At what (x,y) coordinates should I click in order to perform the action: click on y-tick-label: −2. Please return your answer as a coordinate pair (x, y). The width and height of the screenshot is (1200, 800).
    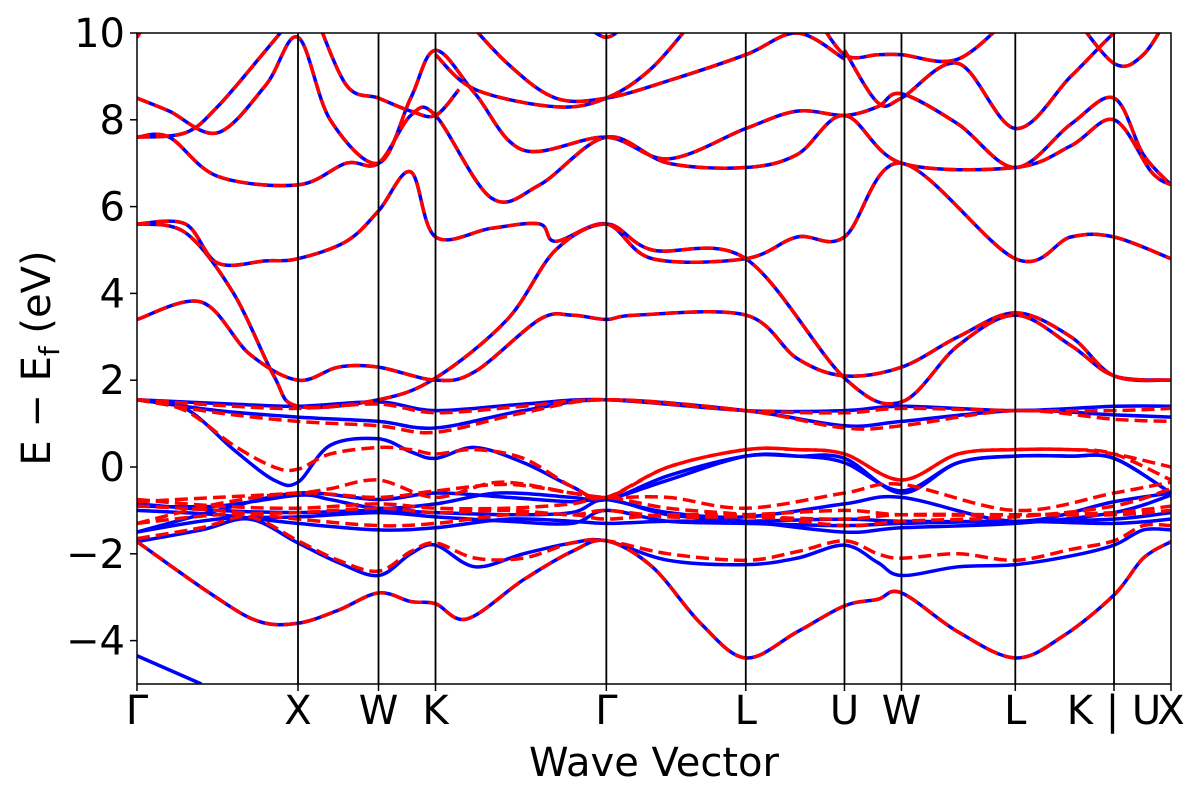
    Looking at the image, I should click on (95, 555).